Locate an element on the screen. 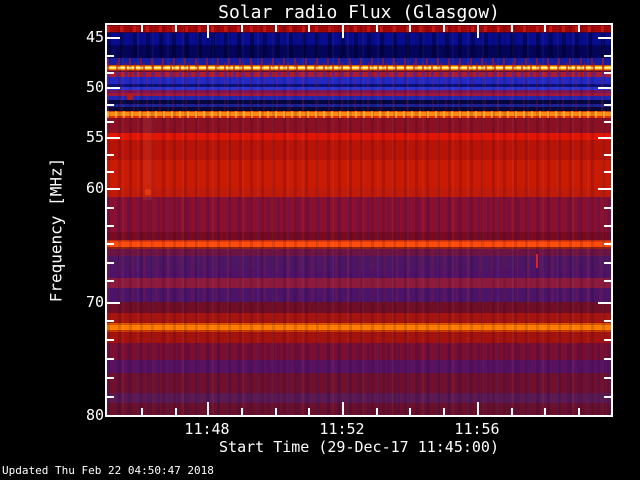  y-tick-label: 50 is located at coordinates (94, 87).